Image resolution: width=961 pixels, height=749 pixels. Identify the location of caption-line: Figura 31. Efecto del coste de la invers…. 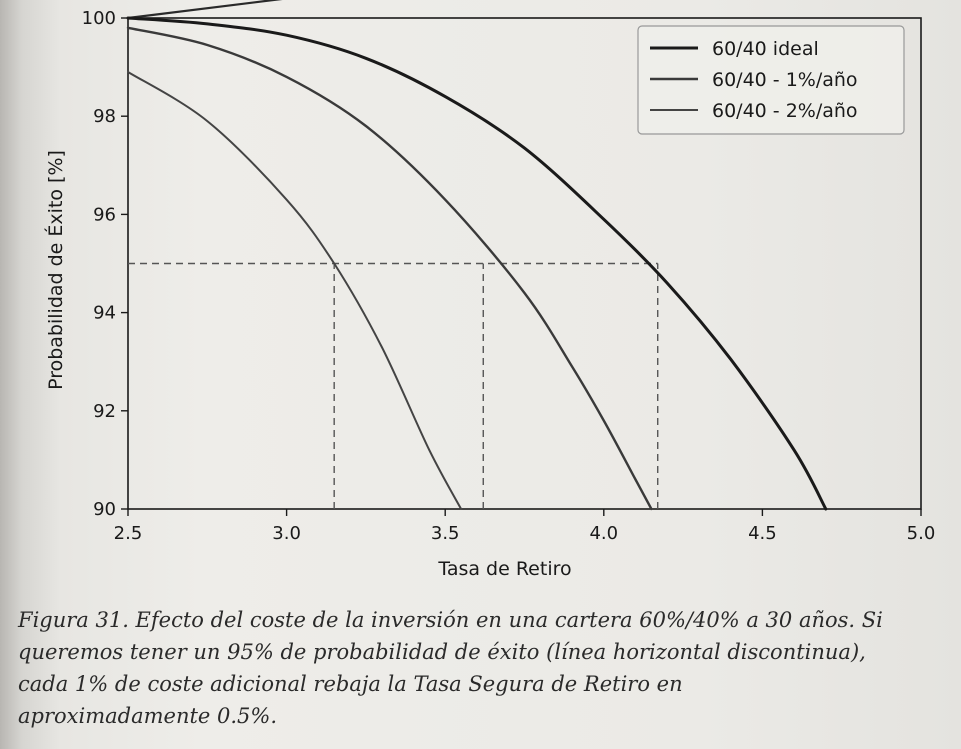
(450, 620).